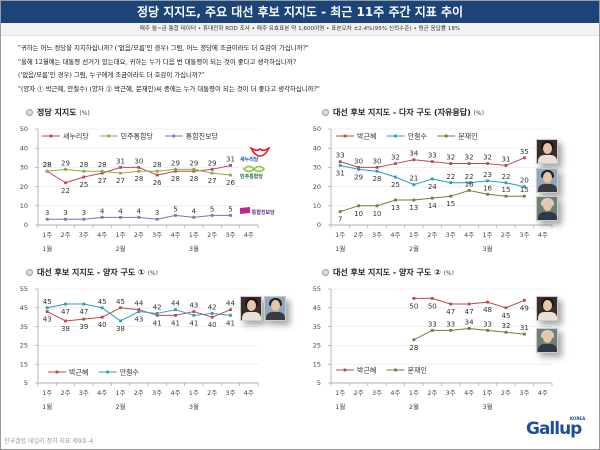  I want to click on data-label: 35, so click(524, 152).